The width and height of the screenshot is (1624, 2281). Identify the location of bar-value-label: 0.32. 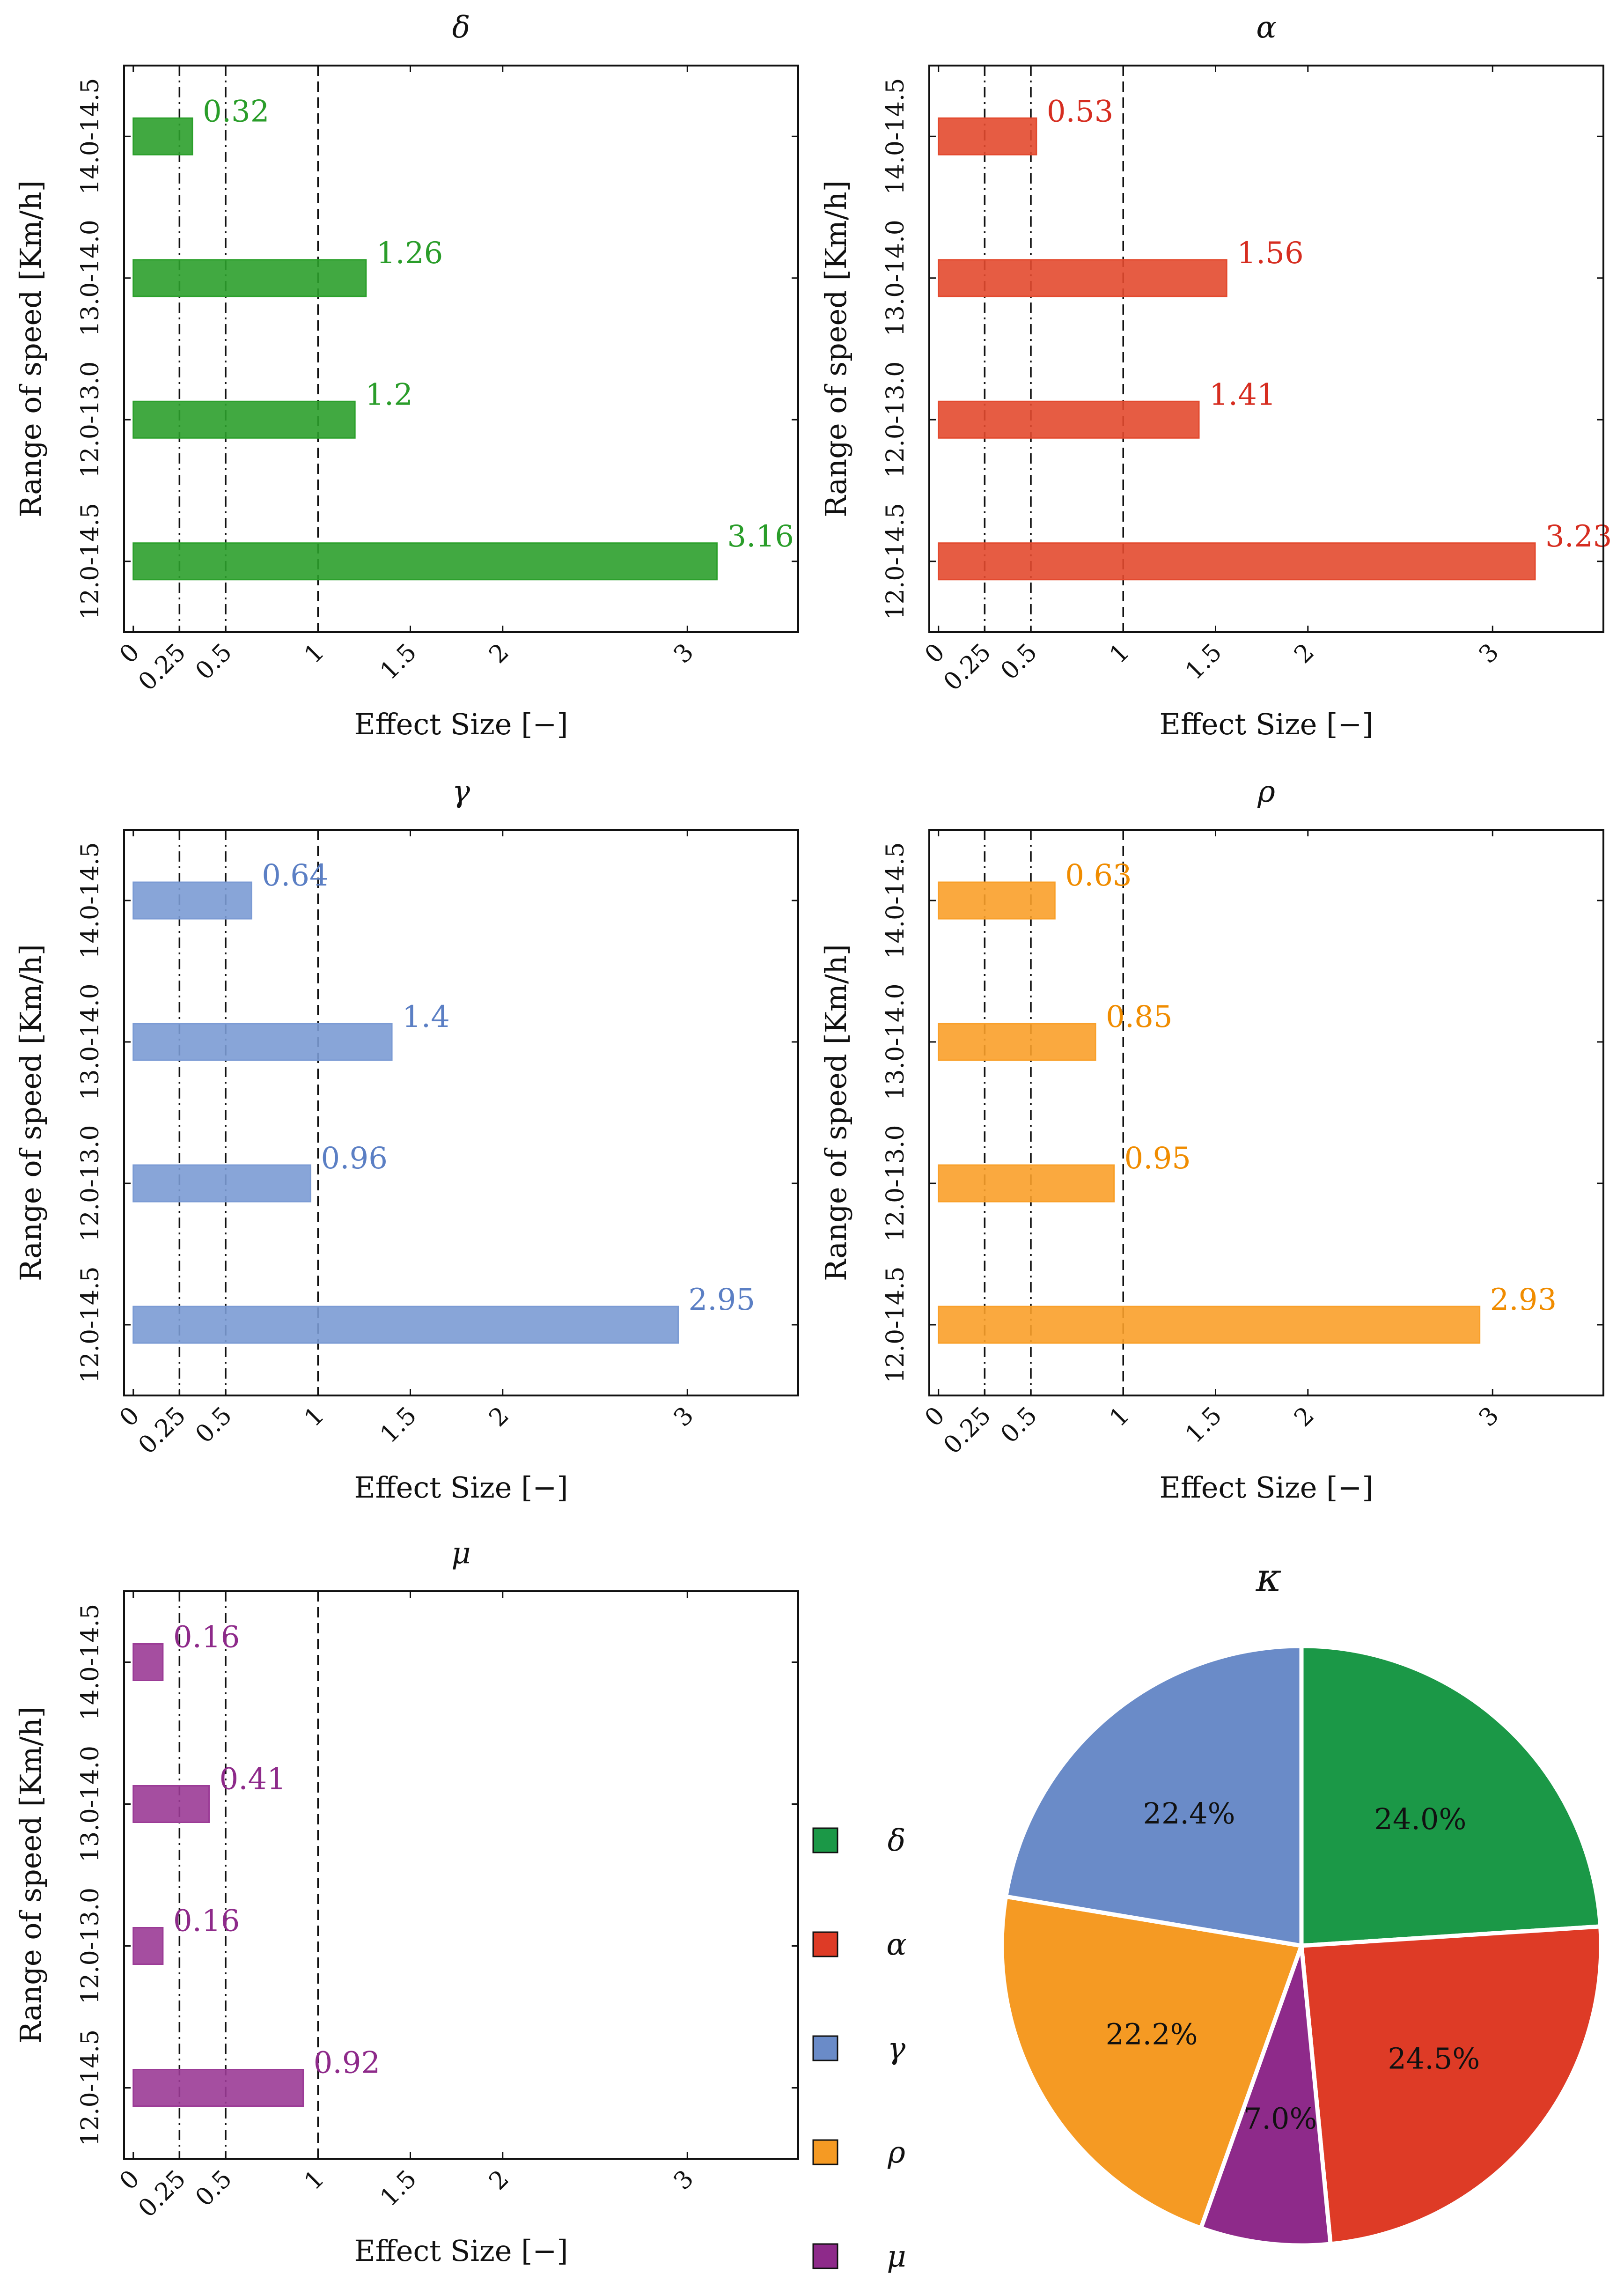
(236, 111).